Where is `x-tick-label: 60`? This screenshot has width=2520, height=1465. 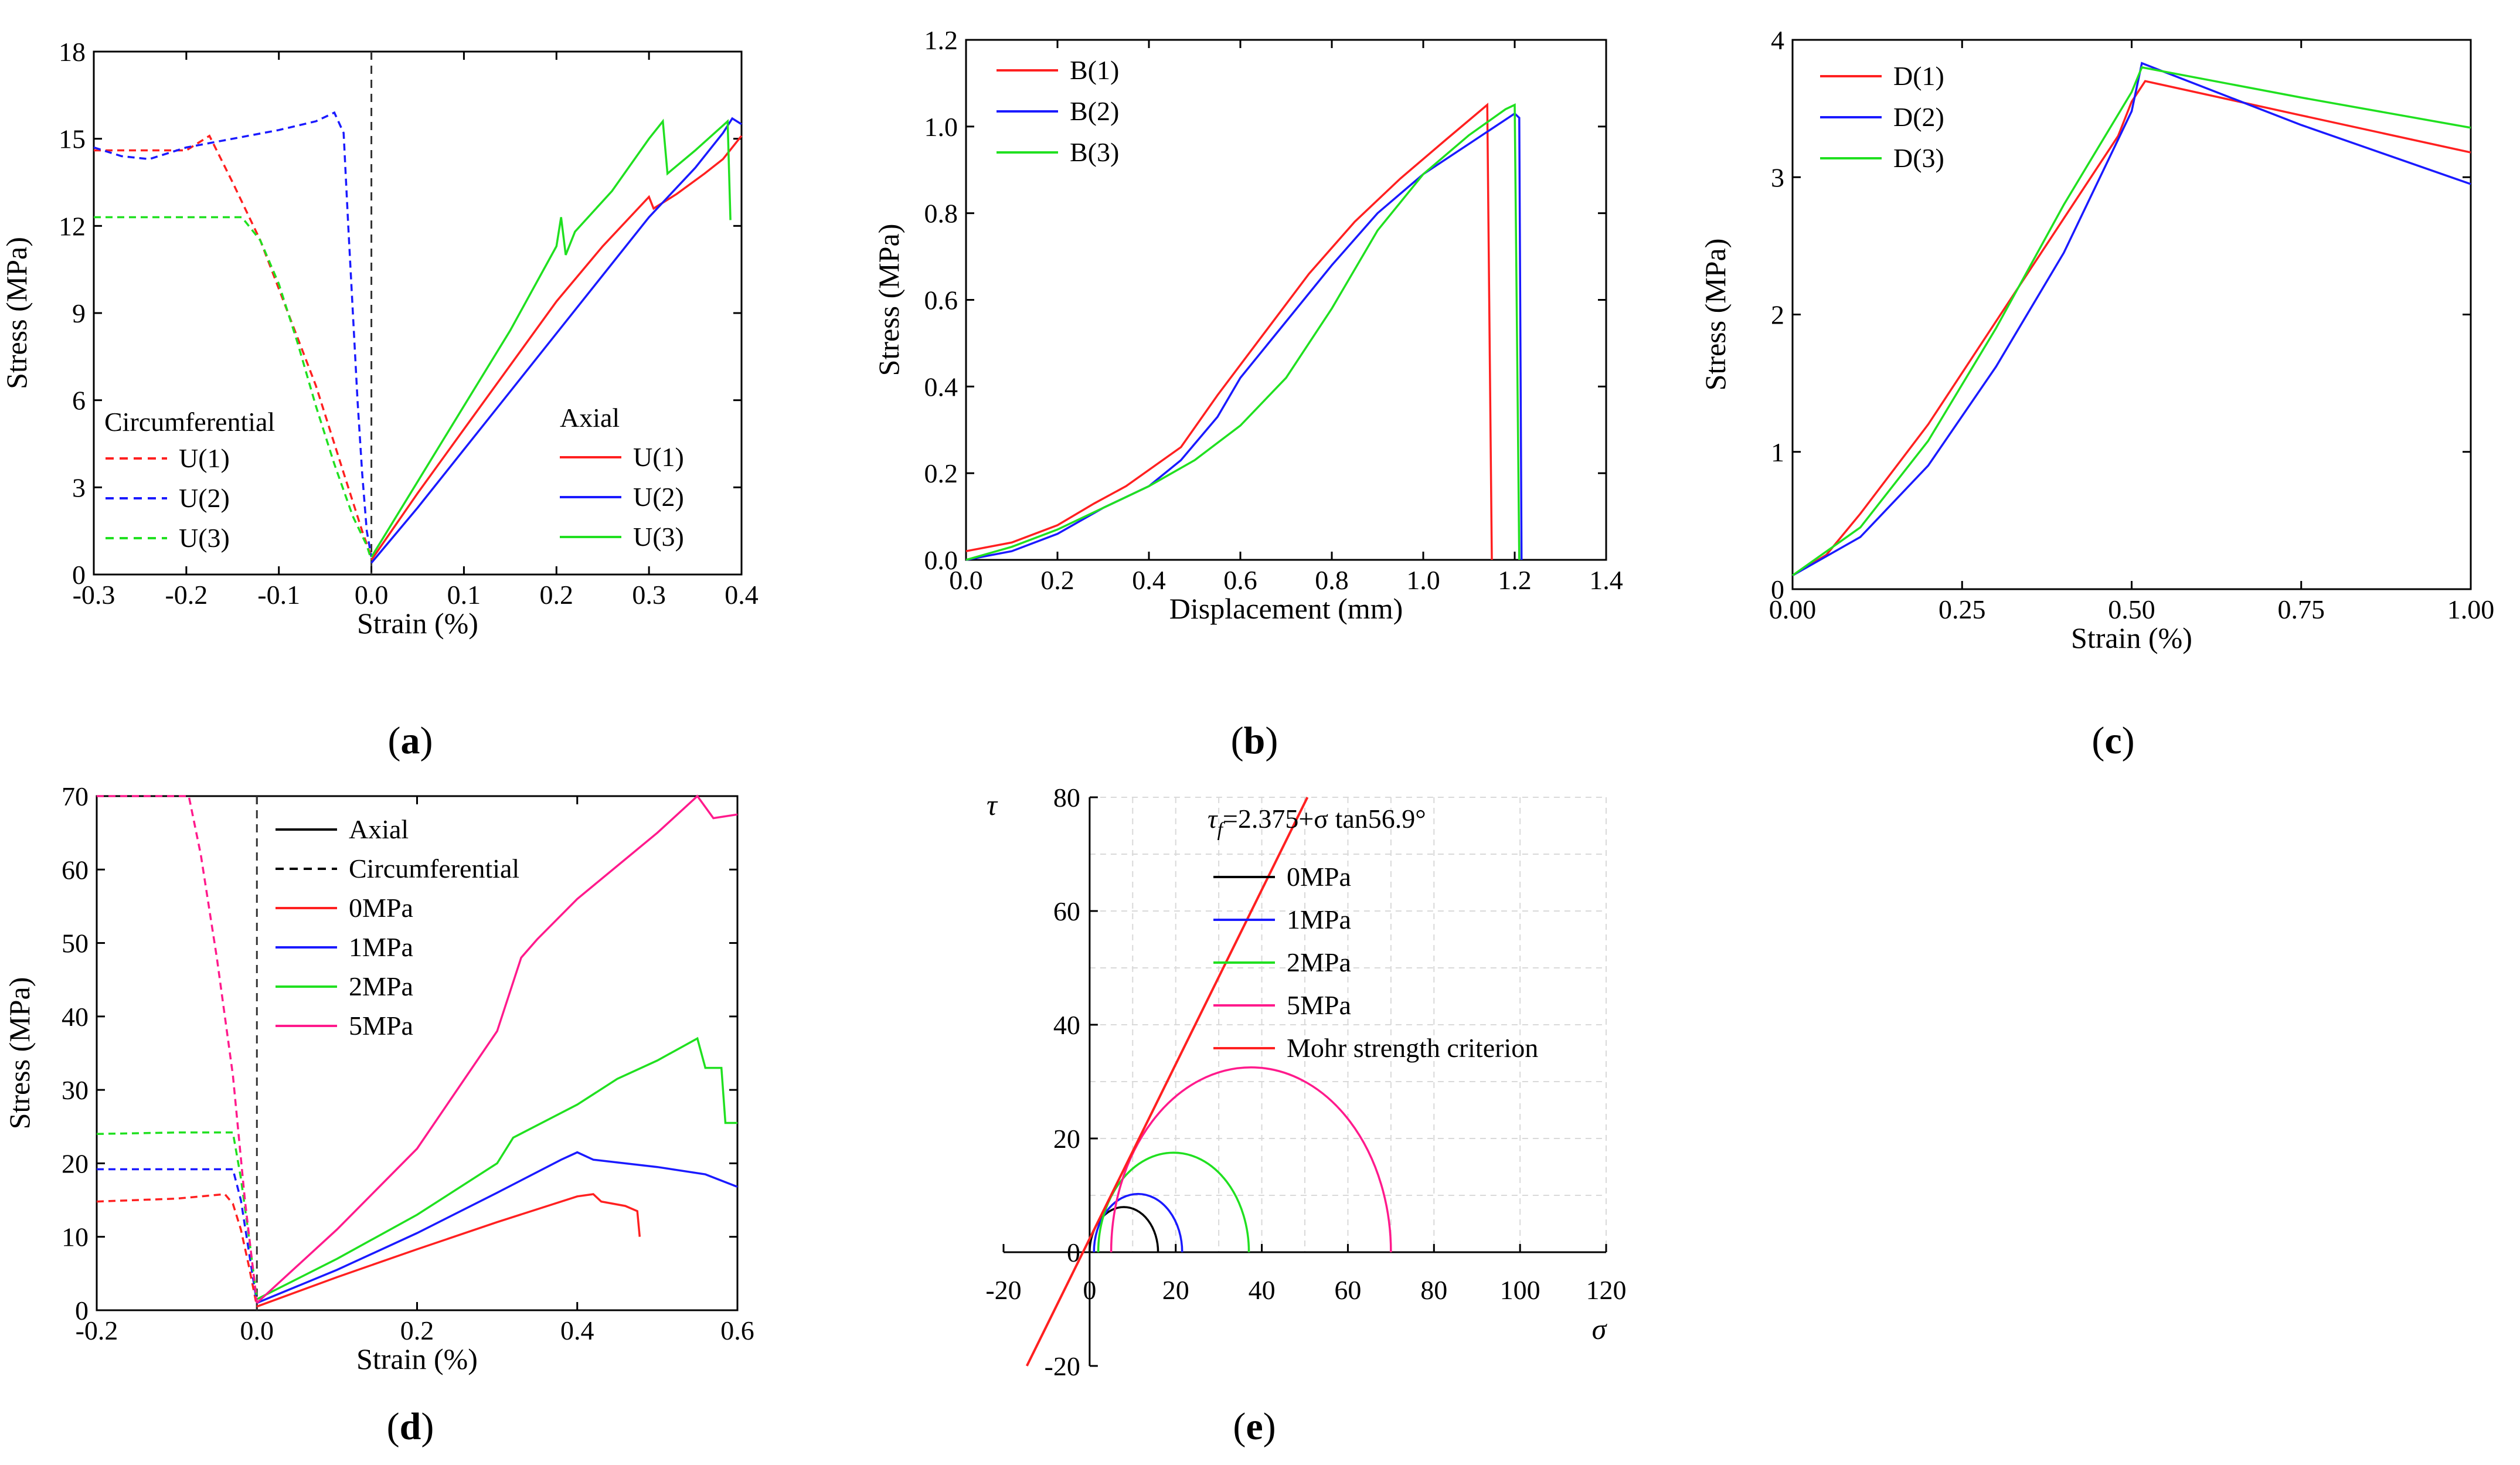
x-tick-label: 60 is located at coordinates (1347, 1290).